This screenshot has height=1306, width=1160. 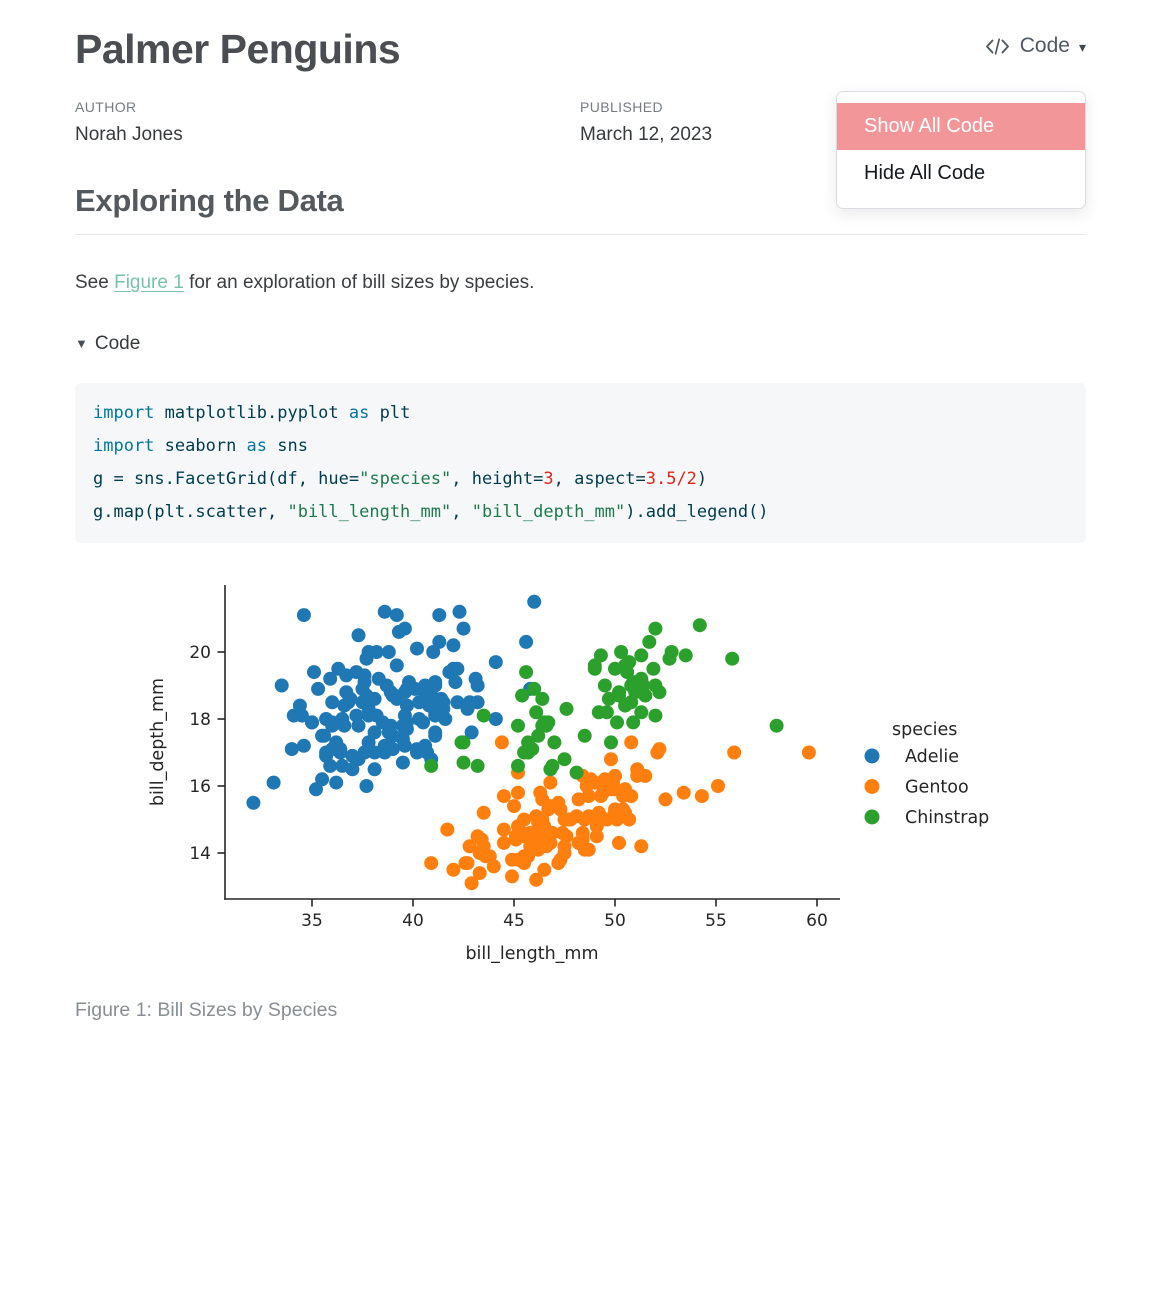 I want to click on code-tools-menu: Show All Code Hide All Code, so click(x=961, y=150).